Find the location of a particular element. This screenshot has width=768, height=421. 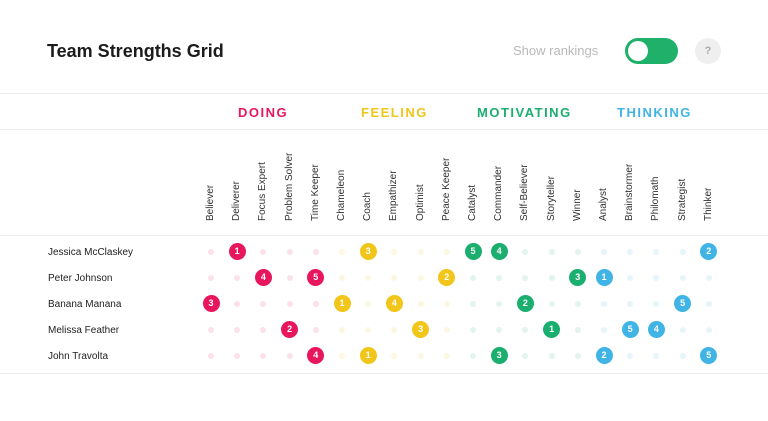

table-row: Banana Manana 3 1 4 2 5 is located at coordinates (384, 304).